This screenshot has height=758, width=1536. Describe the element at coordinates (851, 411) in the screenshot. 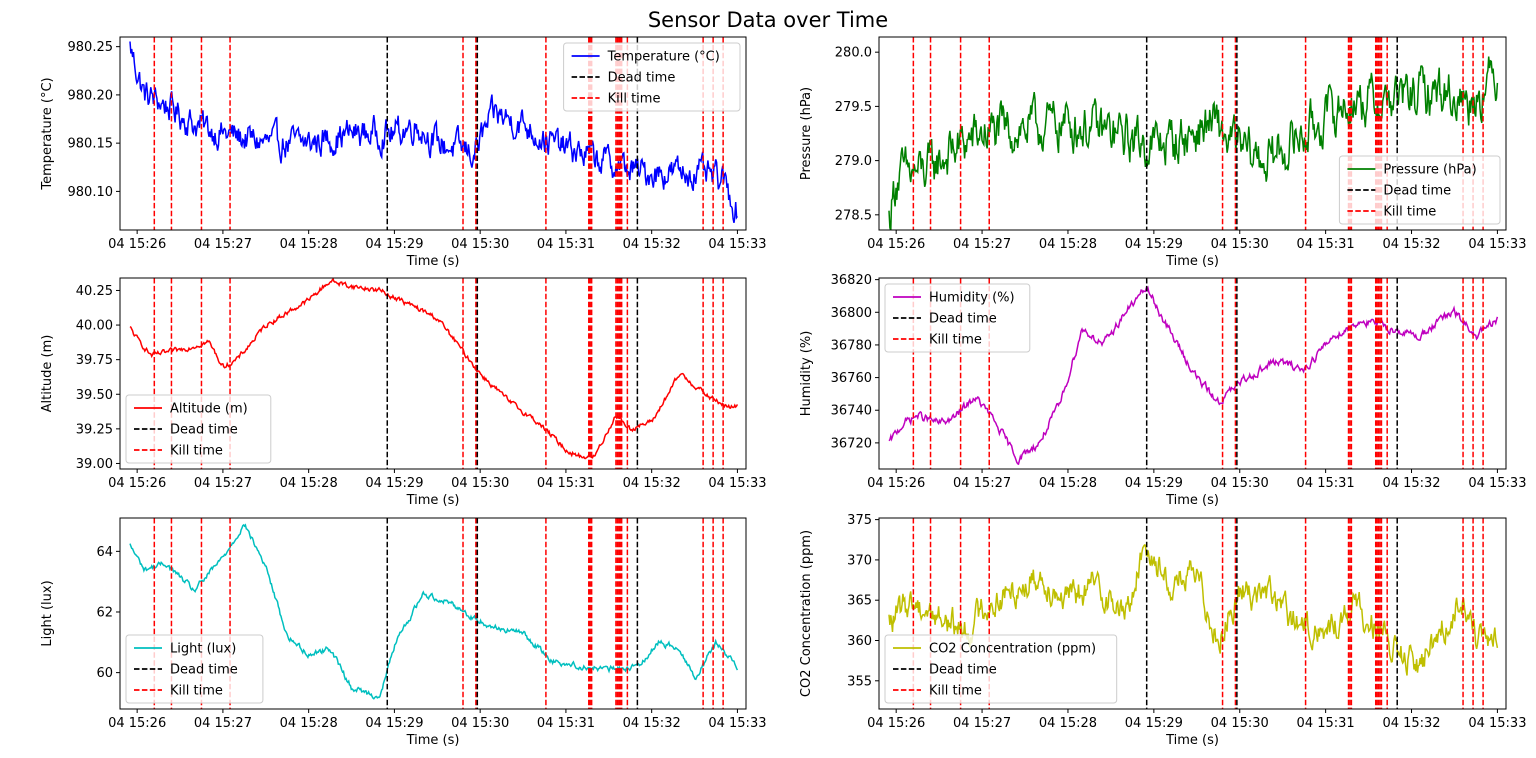

I see `y-tick-label: 36740` at that location.